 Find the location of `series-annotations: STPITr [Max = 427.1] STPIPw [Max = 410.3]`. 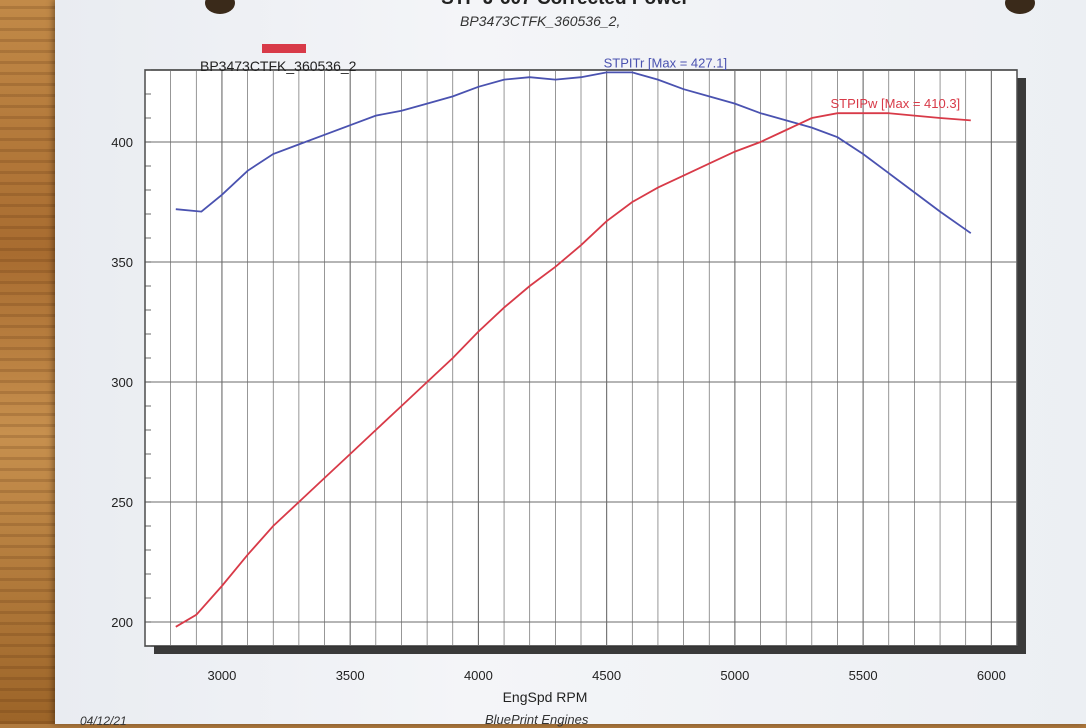

series-annotations: STPITr [Max = 427.1] STPIPw [Max = 410.3] is located at coordinates (782, 83).